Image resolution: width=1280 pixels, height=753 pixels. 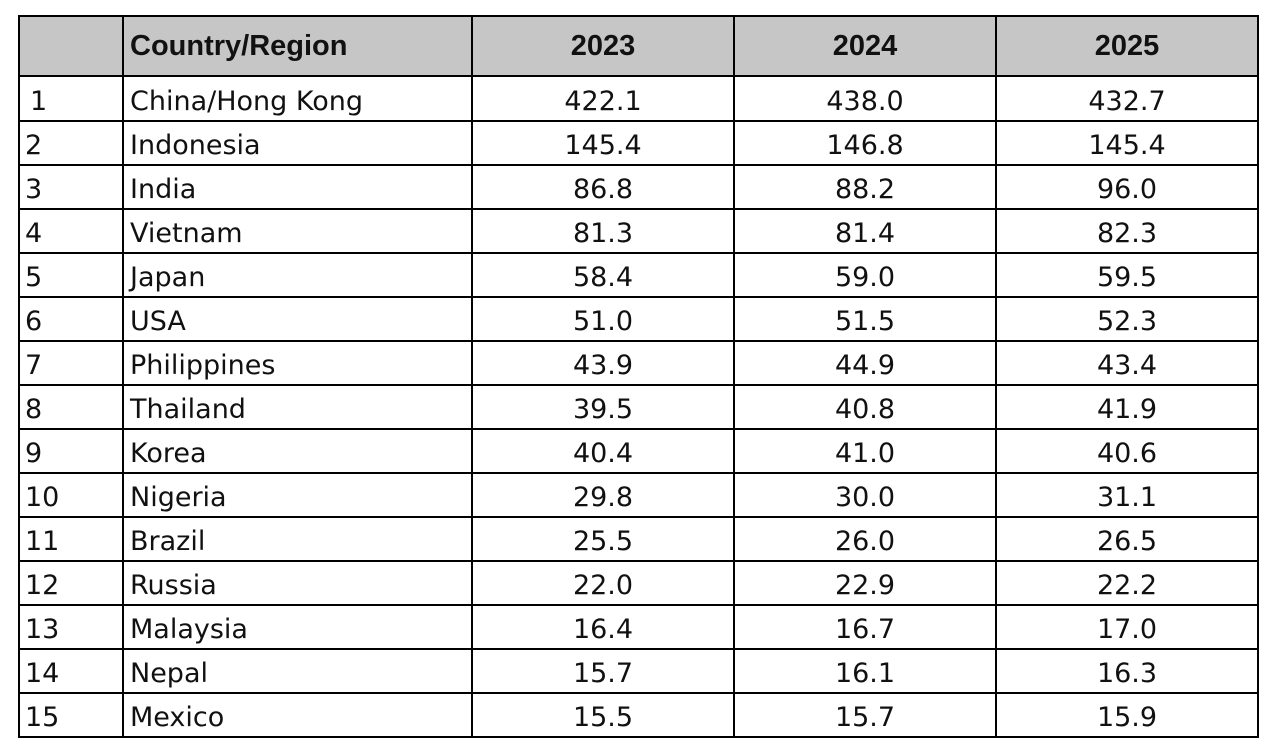 What do you see at coordinates (1127, 583) in the screenshot?
I see `value-cell-2025: 22.2` at bounding box center [1127, 583].